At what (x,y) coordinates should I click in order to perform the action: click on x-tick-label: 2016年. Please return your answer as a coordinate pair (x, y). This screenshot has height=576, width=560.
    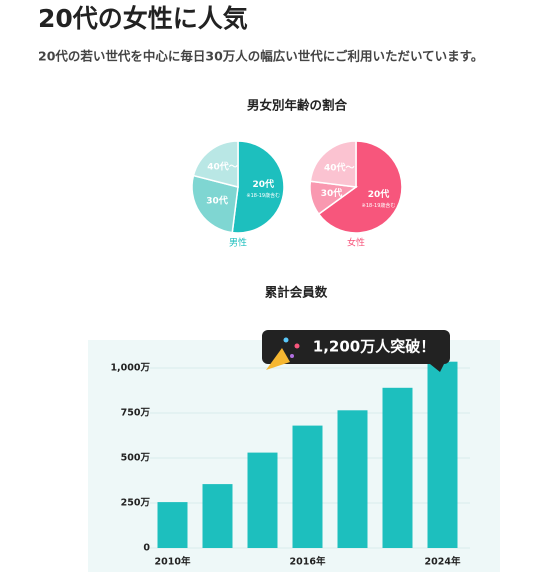
    Looking at the image, I should click on (308, 562).